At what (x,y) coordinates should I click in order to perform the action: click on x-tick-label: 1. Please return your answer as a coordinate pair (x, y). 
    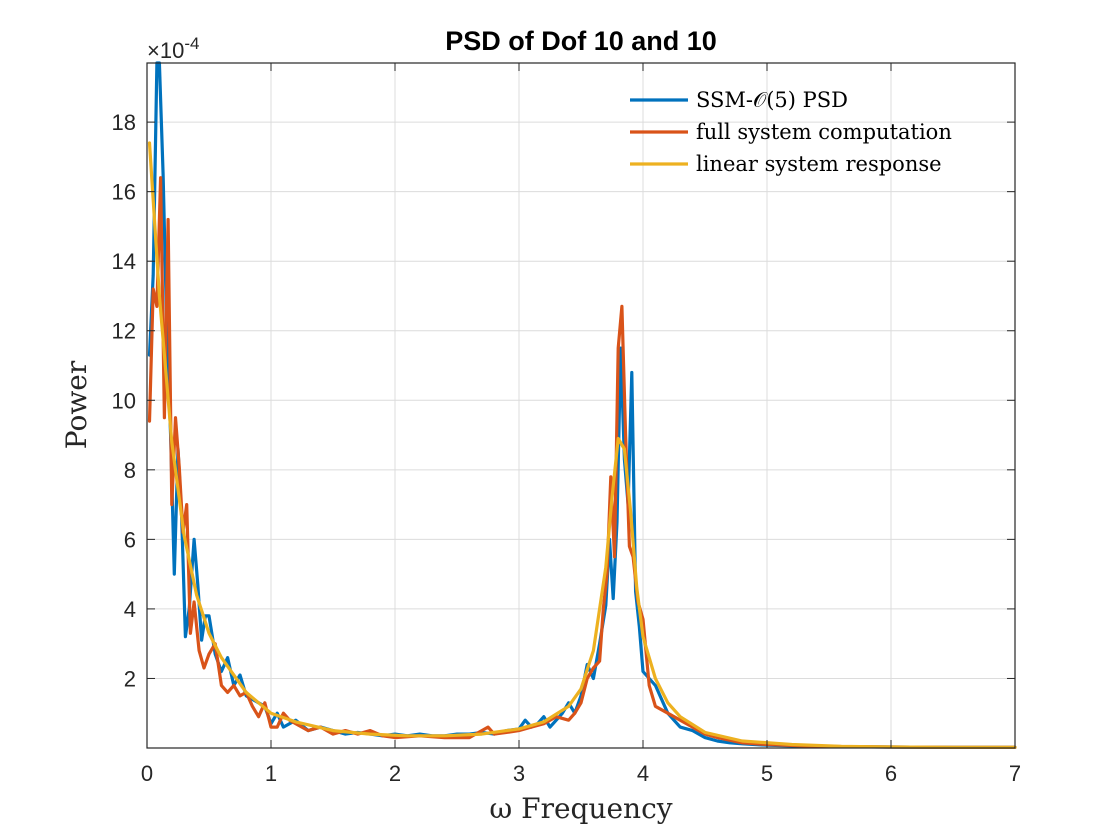
    Looking at the image, I should click on (271, 773).